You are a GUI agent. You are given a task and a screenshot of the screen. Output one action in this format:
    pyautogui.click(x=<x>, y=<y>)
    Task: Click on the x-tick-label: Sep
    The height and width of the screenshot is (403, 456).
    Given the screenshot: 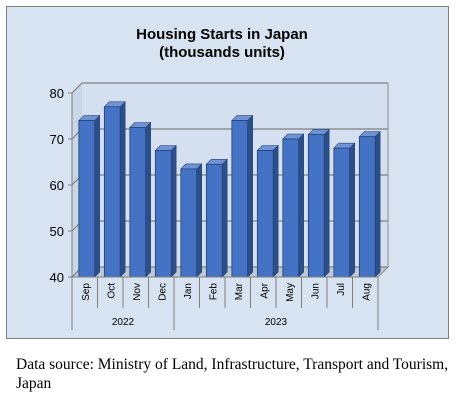 What is the action you would take?
    pyautogui.click(x=86, y=292)
    